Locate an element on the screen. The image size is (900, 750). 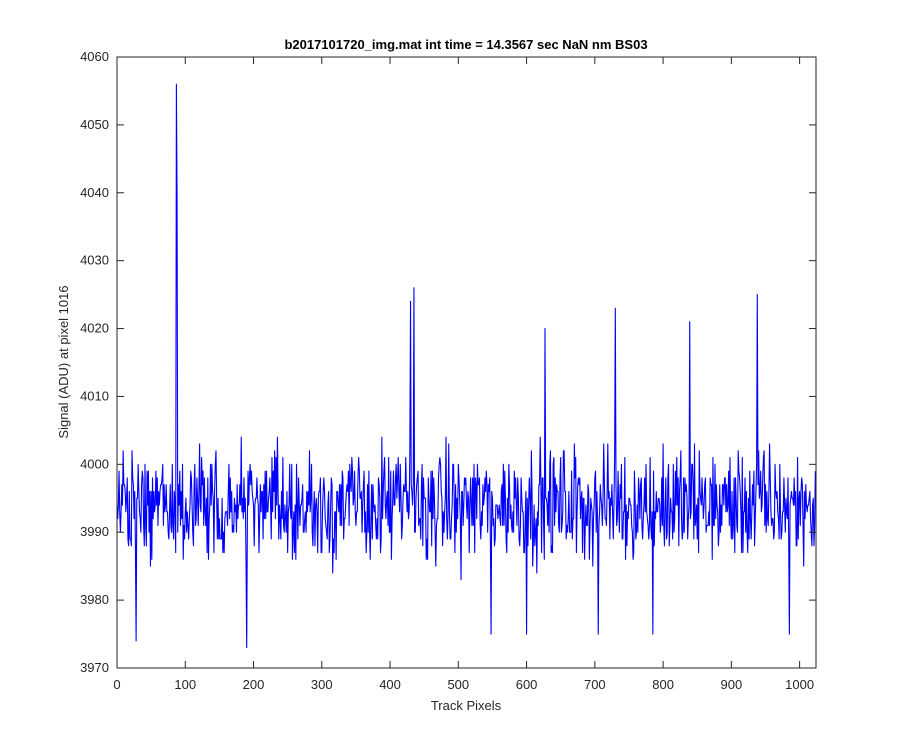
y-tick-label: 4060 is located at coordinates (94, 56).